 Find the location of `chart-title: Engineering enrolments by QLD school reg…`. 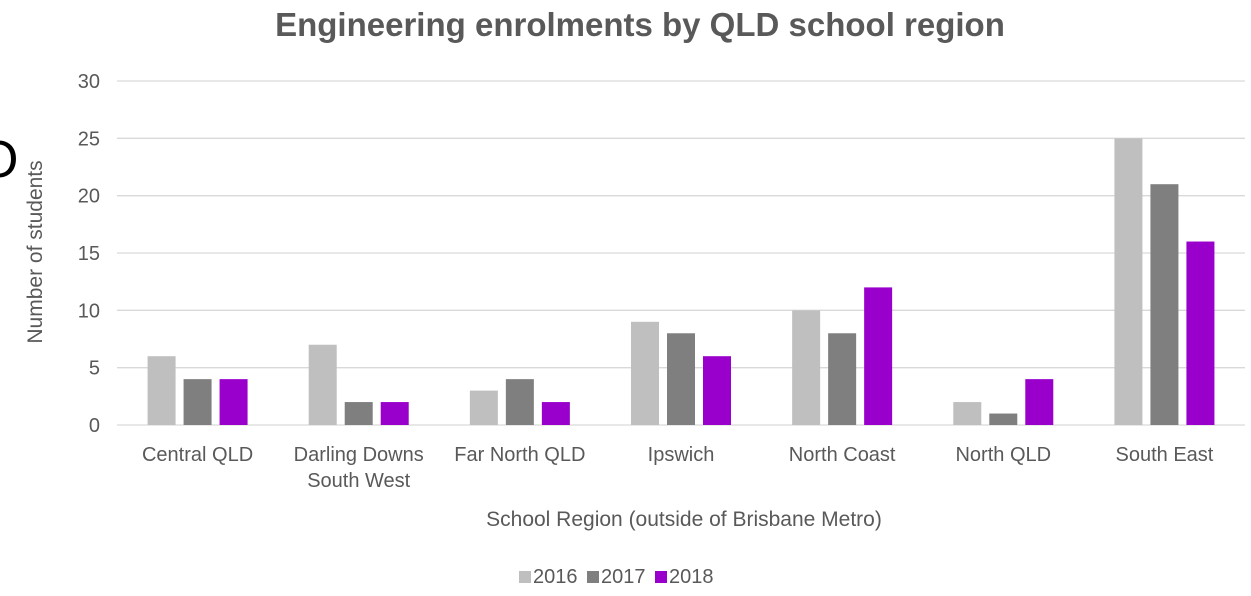

chart-title: Engineering enrolments by QLD school reg… is located at coordinates (640, 24).